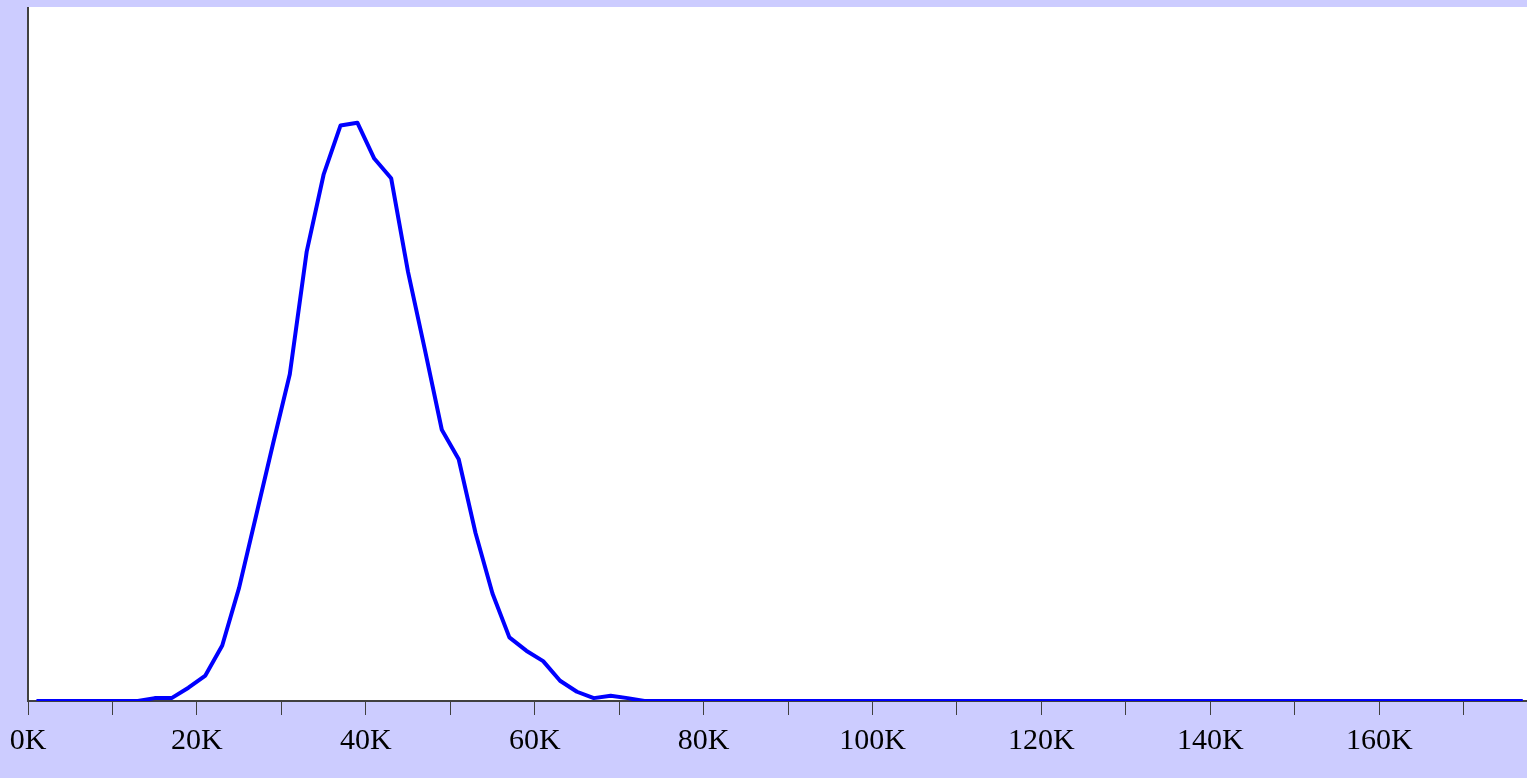 This screenshot has width=1527, height=778. I want to click on x-tick-label: 160K, so click(1379, 738).